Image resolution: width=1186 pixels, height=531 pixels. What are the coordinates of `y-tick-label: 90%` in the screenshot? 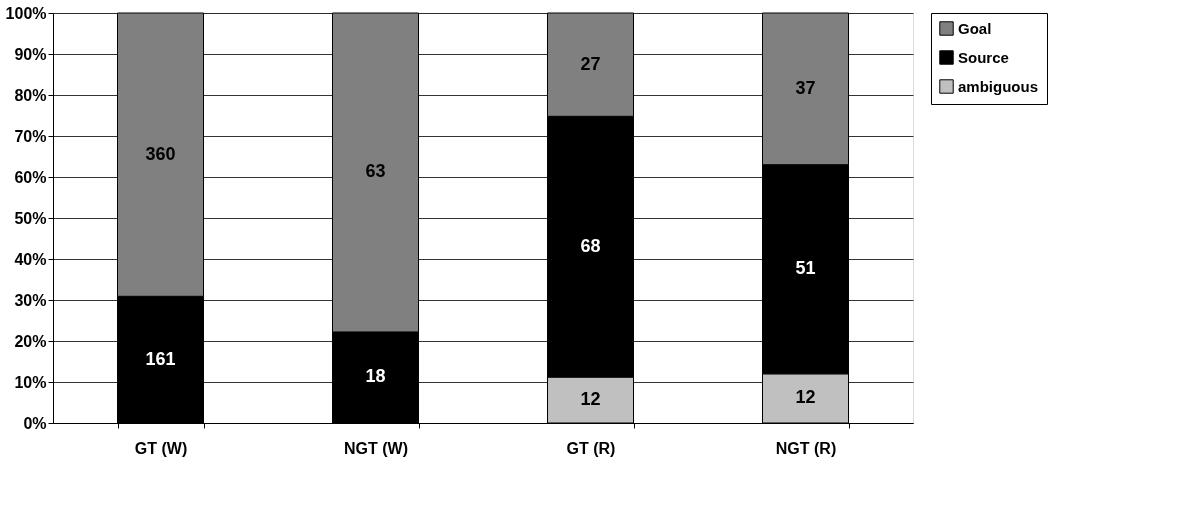 It's located at (30, 54).